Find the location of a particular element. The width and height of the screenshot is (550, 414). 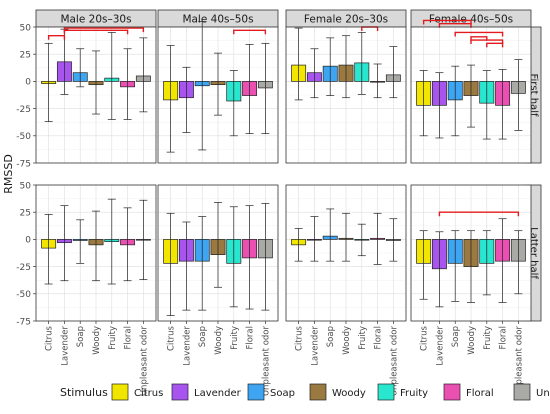

row-title-latter-half: Latter half is located at coordinates (533, 253).